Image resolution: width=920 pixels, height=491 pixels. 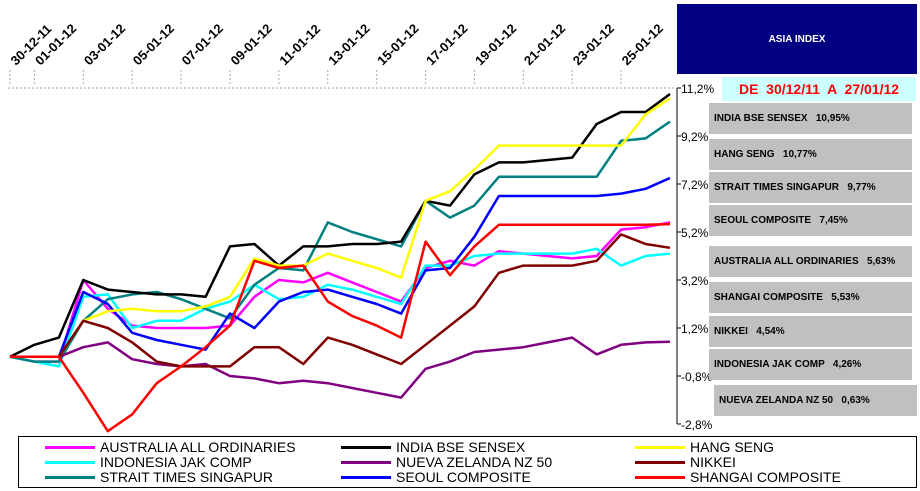 What do you see at coordinates (797, 39) in the screenshot?
I see `index-title: ASIA INDEX` at bounding box center [797, 39].